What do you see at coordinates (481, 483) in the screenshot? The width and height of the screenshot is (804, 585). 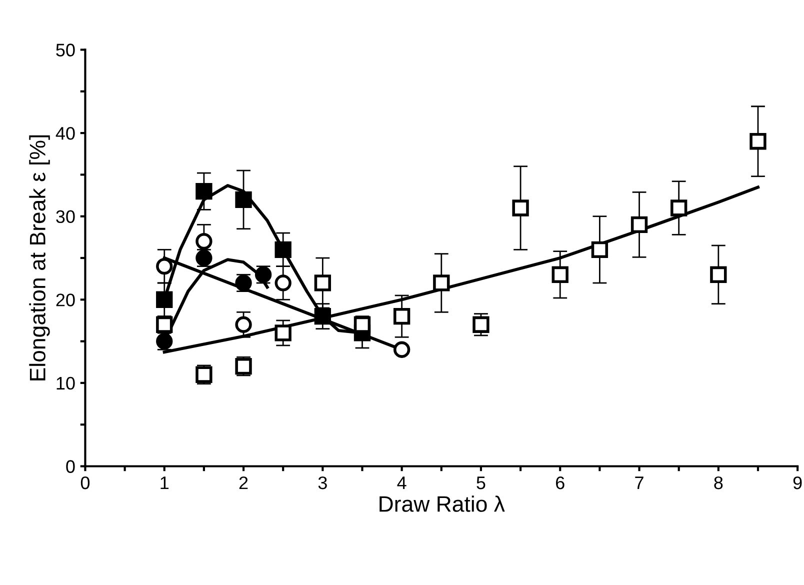 I see `x-tick-label: 5` at bounding box center [481, 483].